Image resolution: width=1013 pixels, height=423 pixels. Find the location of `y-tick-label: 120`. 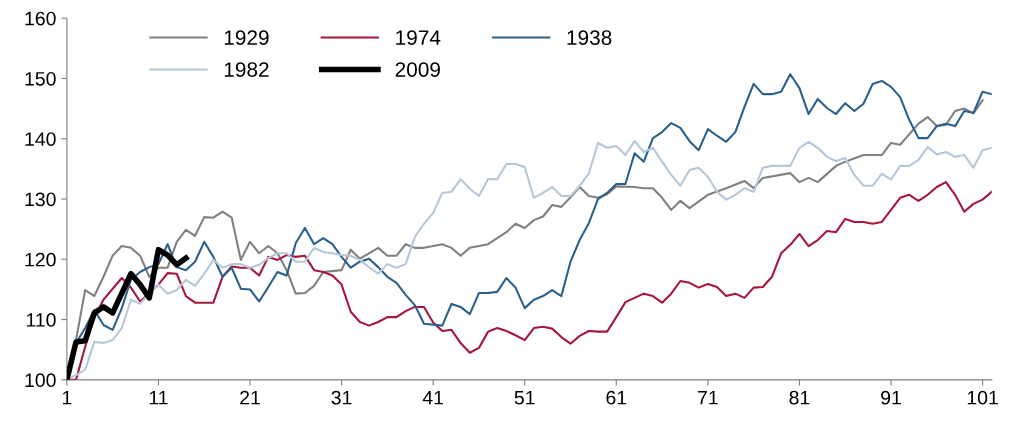

y-tick-label: 120 is located at coordinates (40, 259).